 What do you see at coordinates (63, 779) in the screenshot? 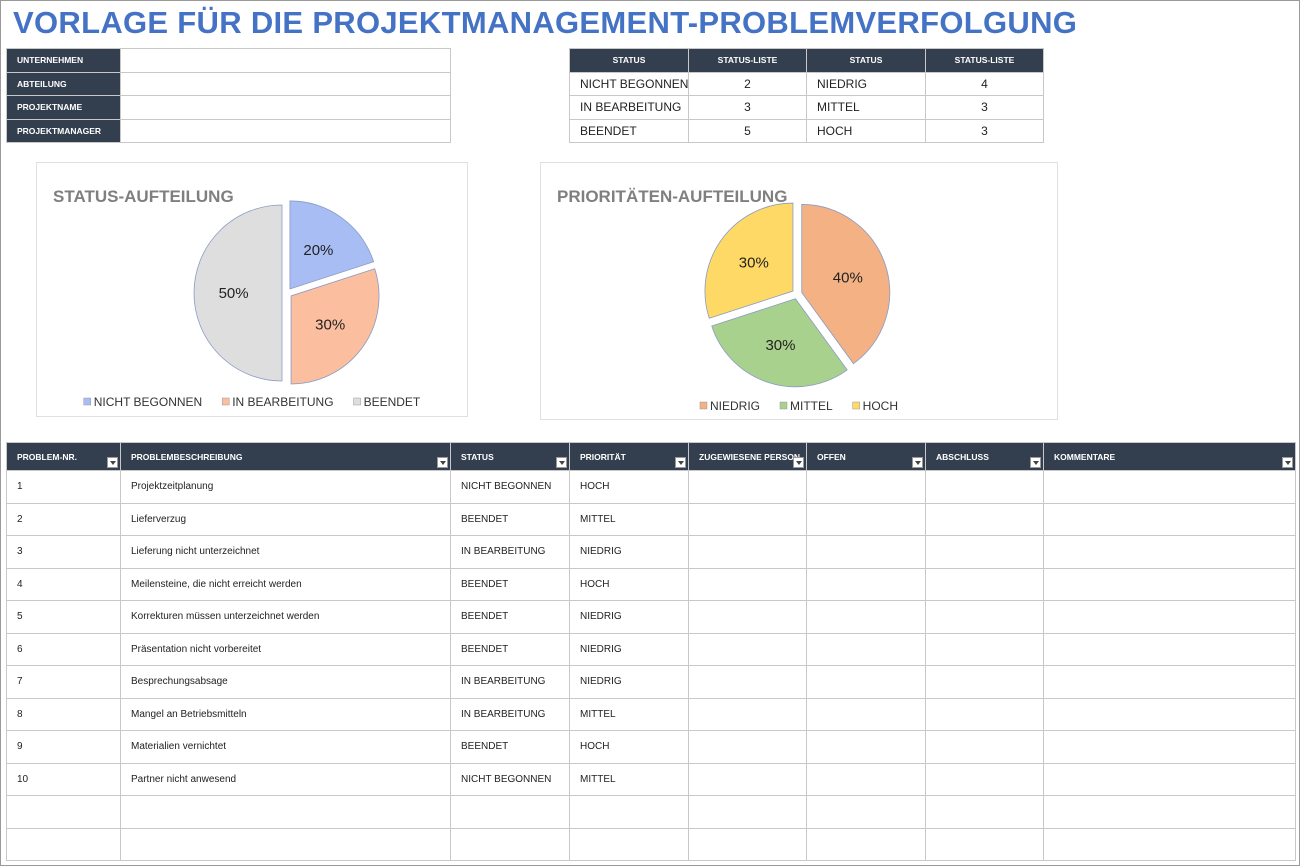
I see `issue-cell: 10` at bounding box center [63, 779].